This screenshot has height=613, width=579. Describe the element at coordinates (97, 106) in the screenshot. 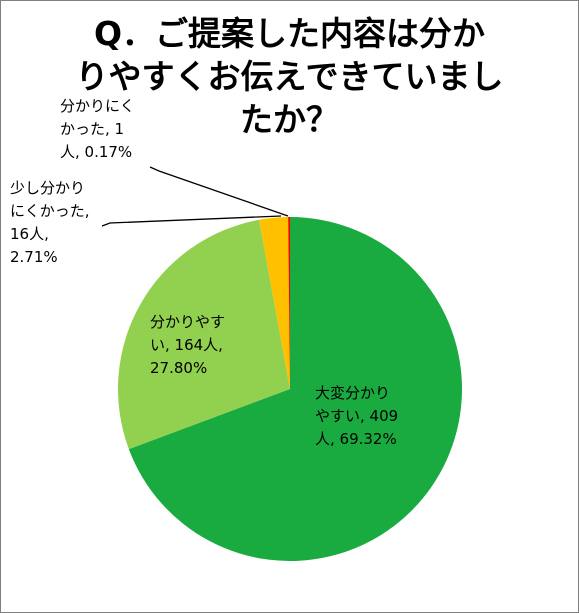

I see `label-hard-line-1: 分かりにく` at that location.